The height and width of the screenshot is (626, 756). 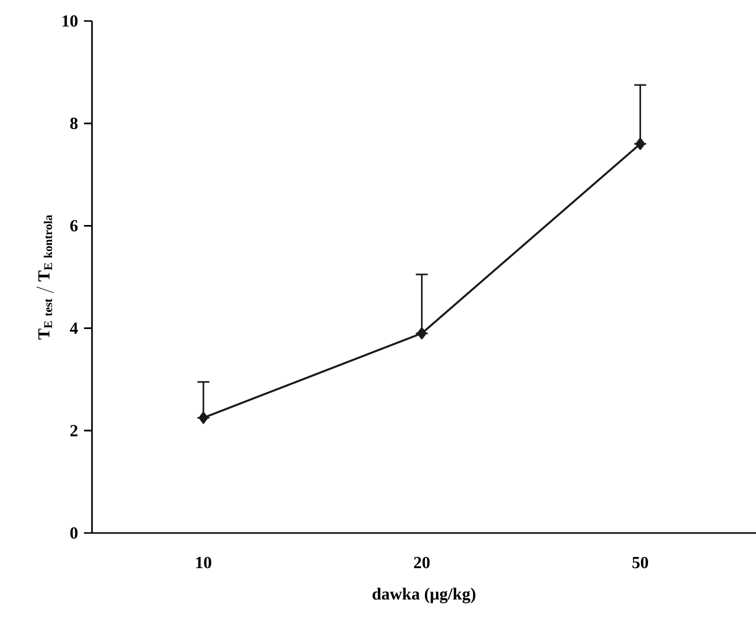 What do you see at coordinates (74, 226) in the screenshot?
I see `y-tick-label: 6` at bounding box center [74, 226].